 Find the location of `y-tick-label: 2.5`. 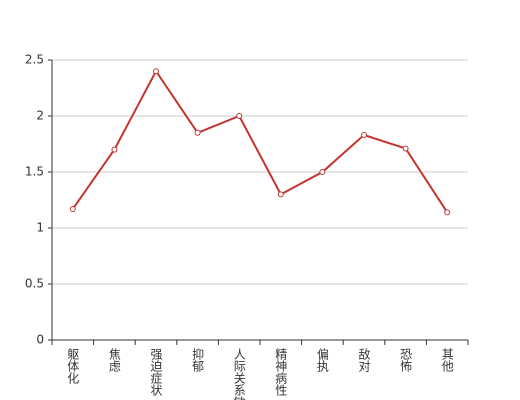

y-tick-label: 2.5 is located at coordinates (34, 60).